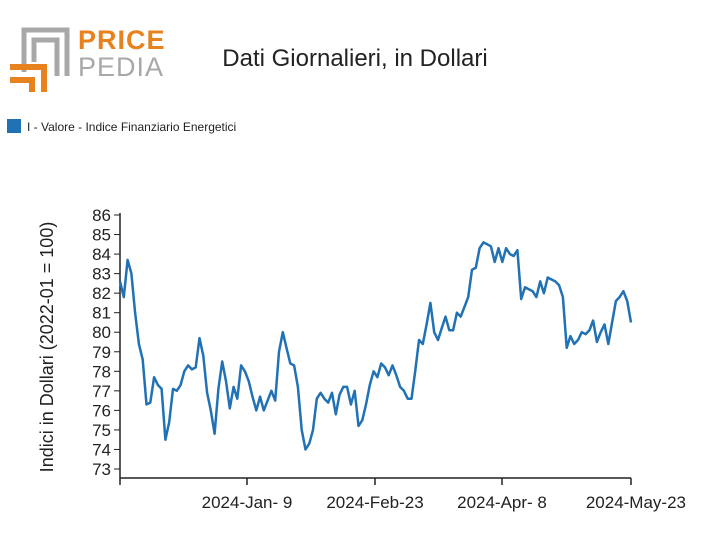 This screenshot has width=712, height=555. I want to click on pricepedia-logo: PRICE PEDIA, so click(88, 58).